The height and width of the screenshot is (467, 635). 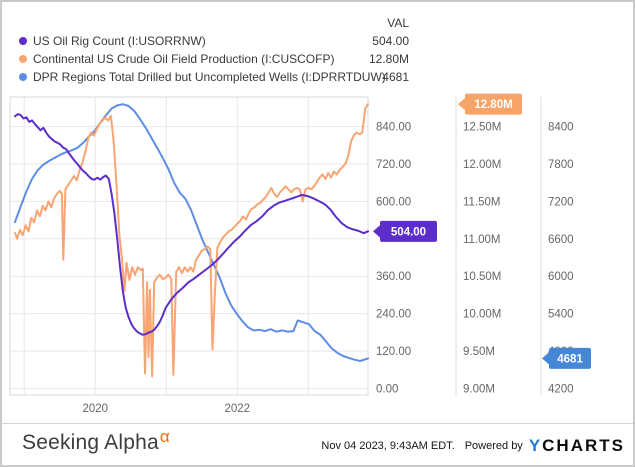 What do you see at coordinates (377, 231) in the screenshot?
I see `callout-arrow-us-oil-rig-count` at bounding box center [377, 231].